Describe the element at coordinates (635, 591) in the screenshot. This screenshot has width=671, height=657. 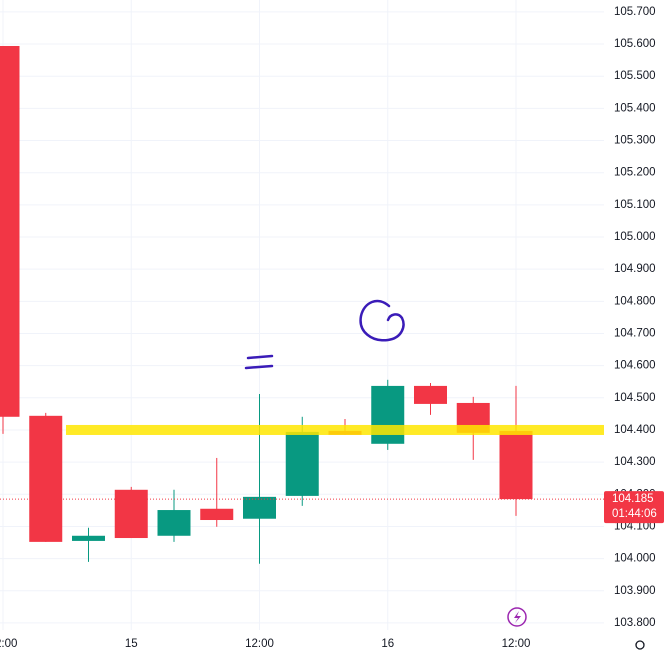
I see `y-tick-label: 103.900` at that location.